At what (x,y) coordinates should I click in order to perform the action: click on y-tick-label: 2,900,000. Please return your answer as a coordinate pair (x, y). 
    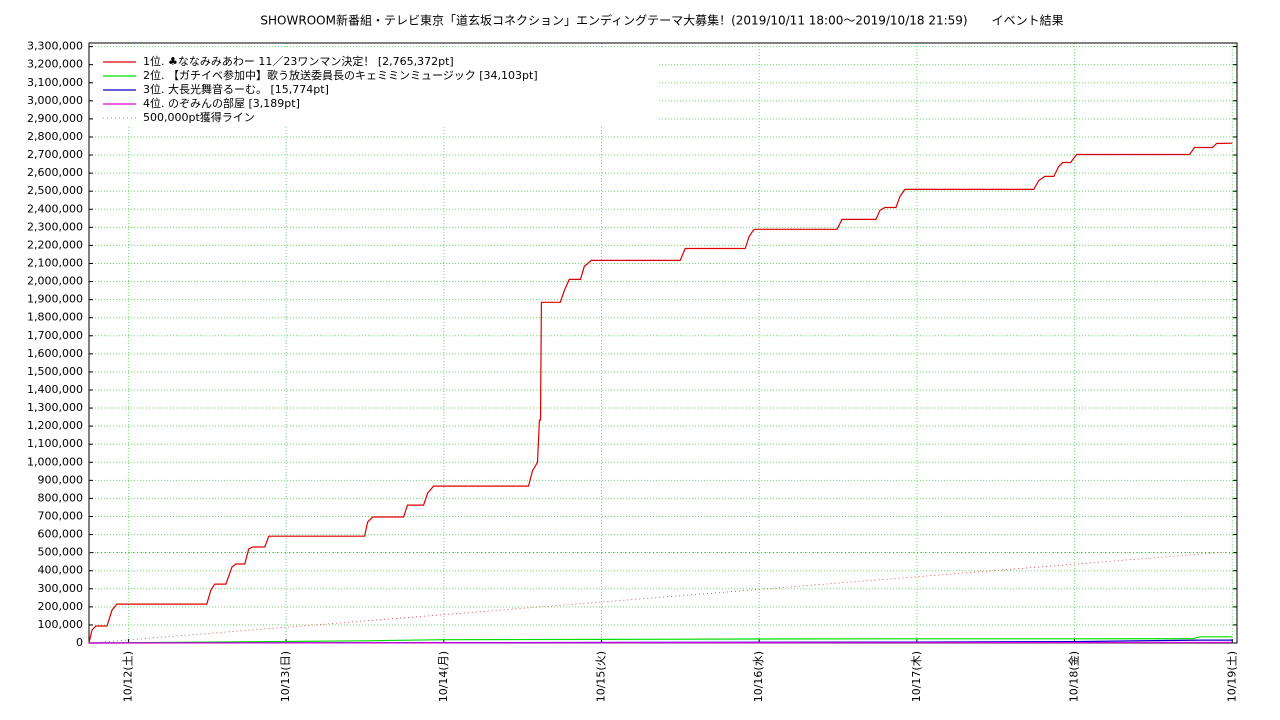
    Looking at the image, I should click on (55, 118).